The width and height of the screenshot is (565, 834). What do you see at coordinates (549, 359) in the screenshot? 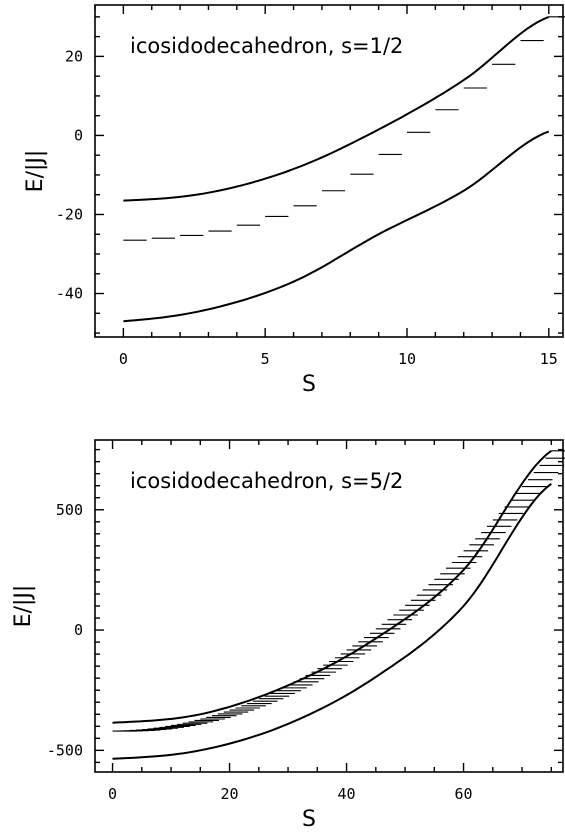
I see `x-tick-label: 15` at bounding box center [549, 359].